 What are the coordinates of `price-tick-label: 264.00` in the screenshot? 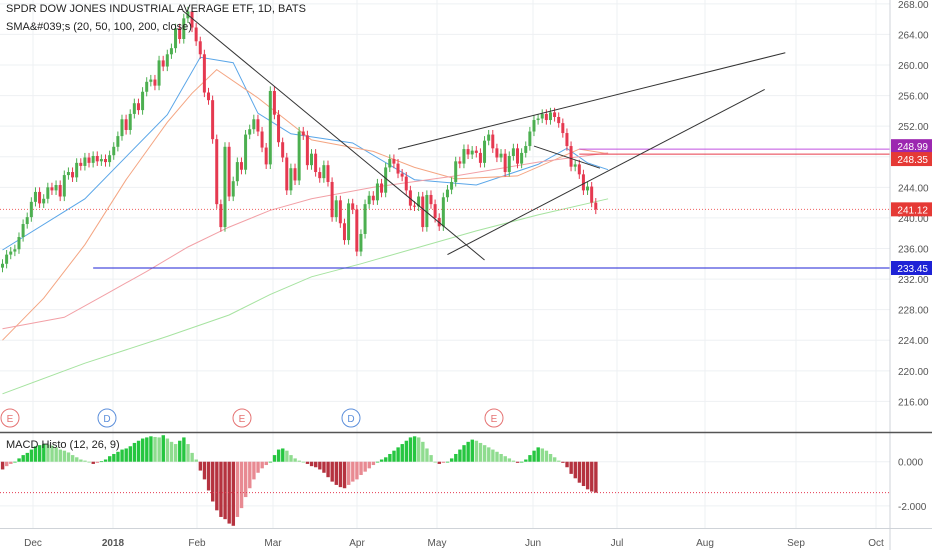 It's located at (913, 35).